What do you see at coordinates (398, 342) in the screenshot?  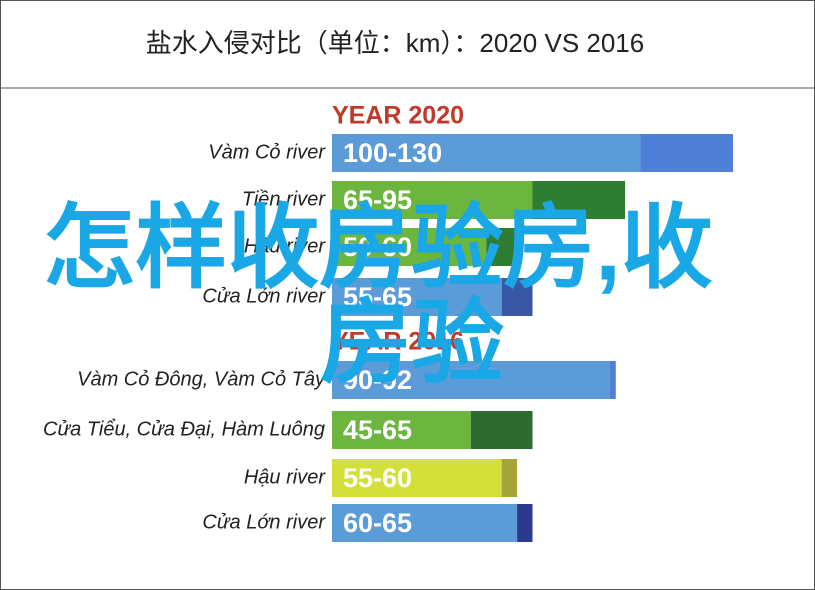 I see `group-title: YEAR 2016` at bounding box center [398, 342].